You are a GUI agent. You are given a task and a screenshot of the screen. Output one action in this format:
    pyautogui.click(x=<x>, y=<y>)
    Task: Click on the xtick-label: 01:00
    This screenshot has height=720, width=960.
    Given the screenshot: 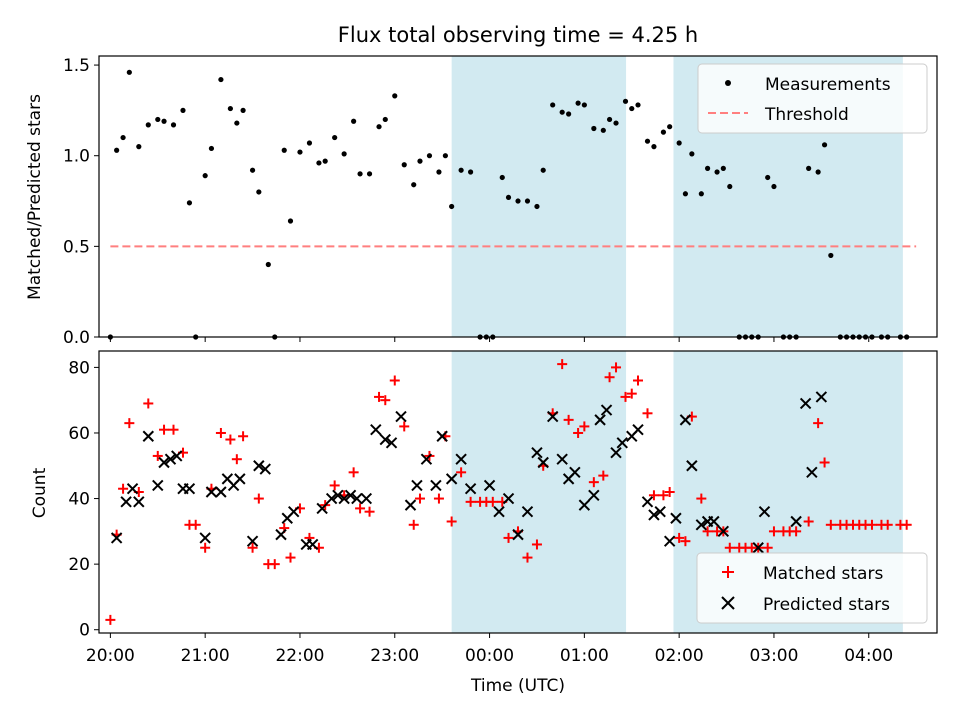 What is the action you would take?
    pyautogui.click(x=584, y=656)
    